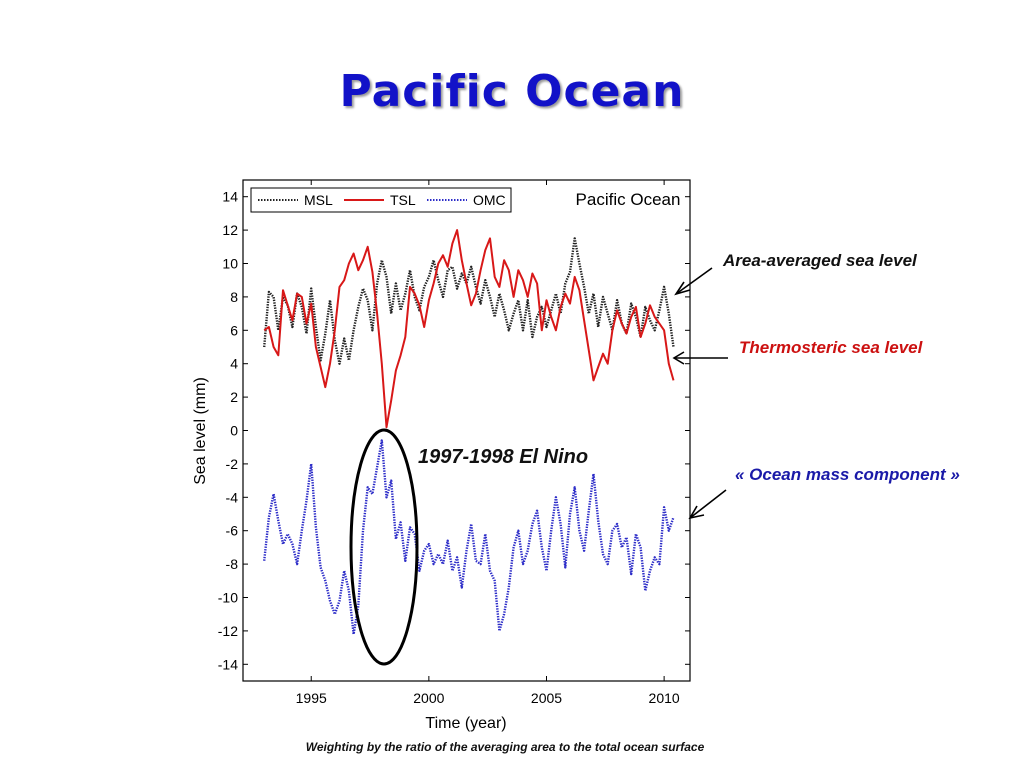 This screenshot has height=768, width=1024. I want to click on x-tick-label: 2000, so click(428, 698).